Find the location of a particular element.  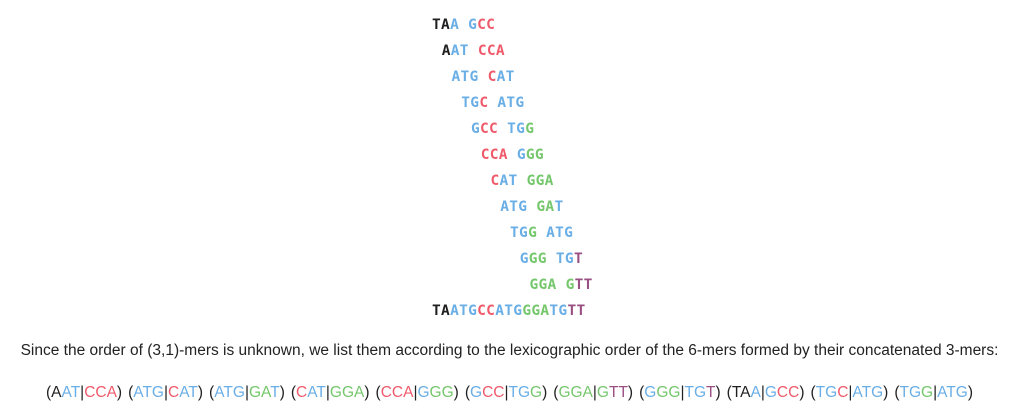

kmer-pair: (TAA|GCC) is located at coordinates (765, 392).